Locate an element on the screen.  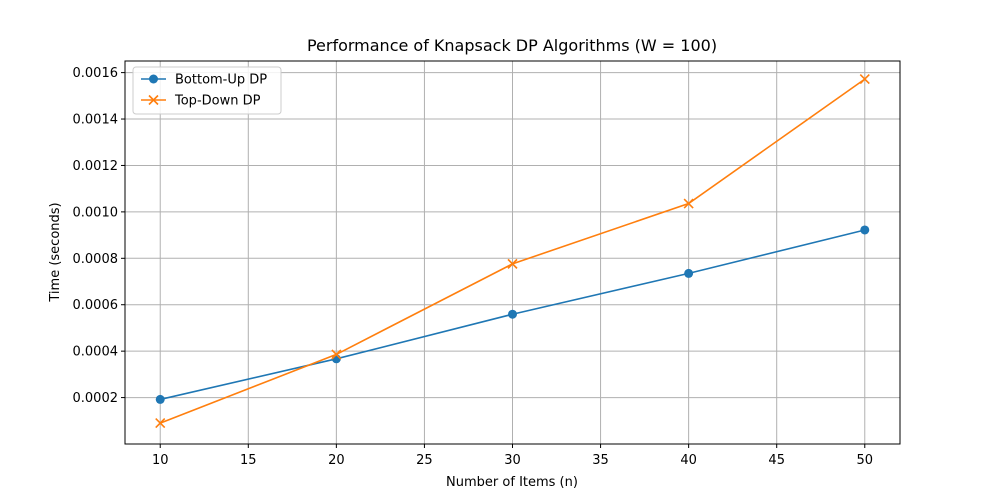
y-tick-label: 0.0014 is located at coordinates (96, 120).